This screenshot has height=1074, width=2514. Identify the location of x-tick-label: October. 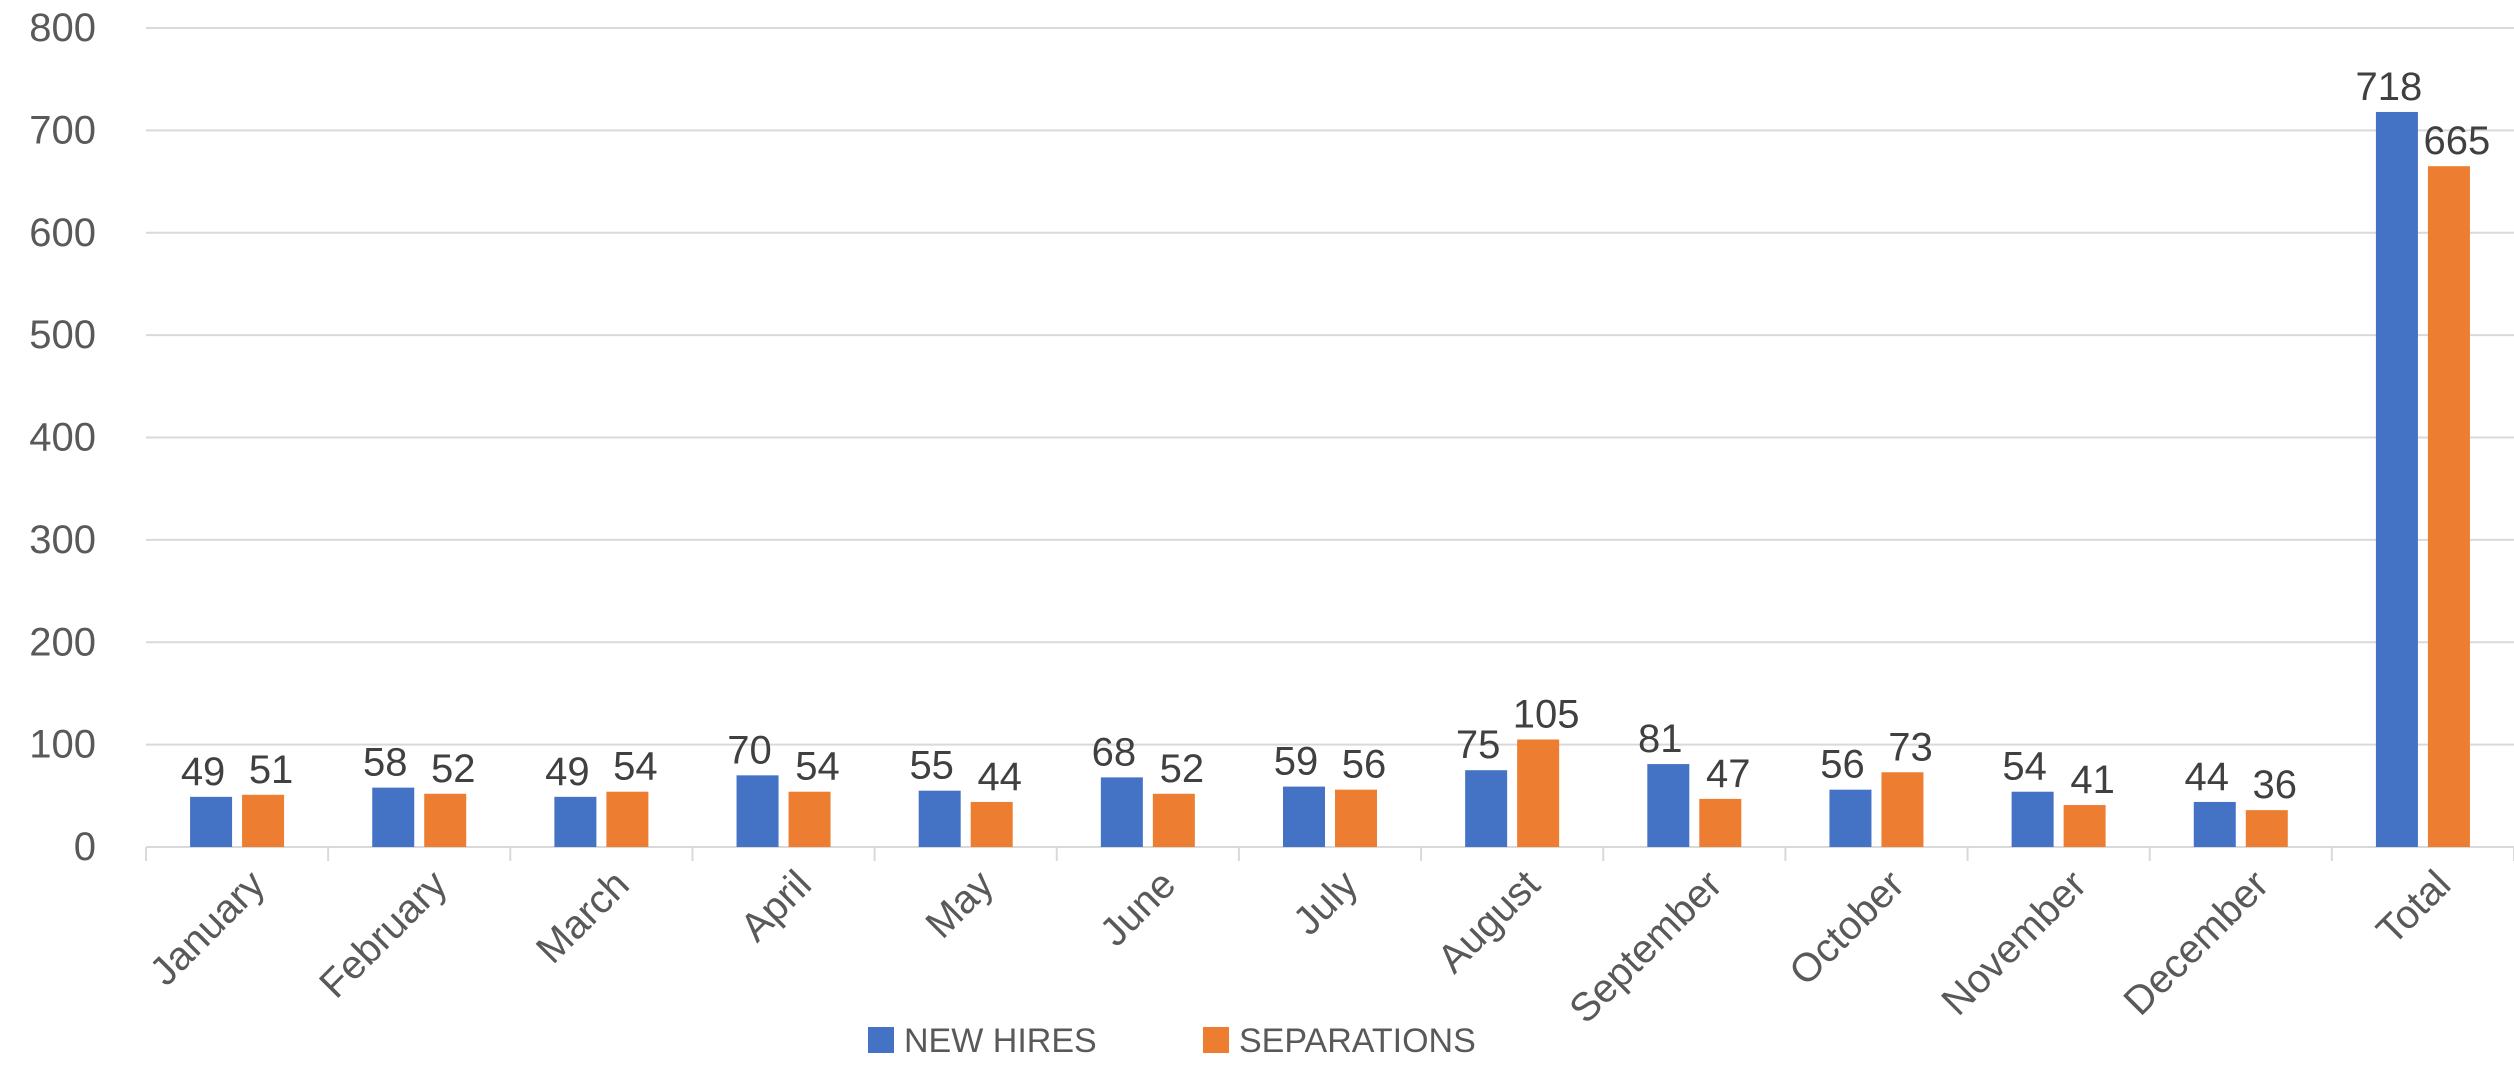
(1847, 928).